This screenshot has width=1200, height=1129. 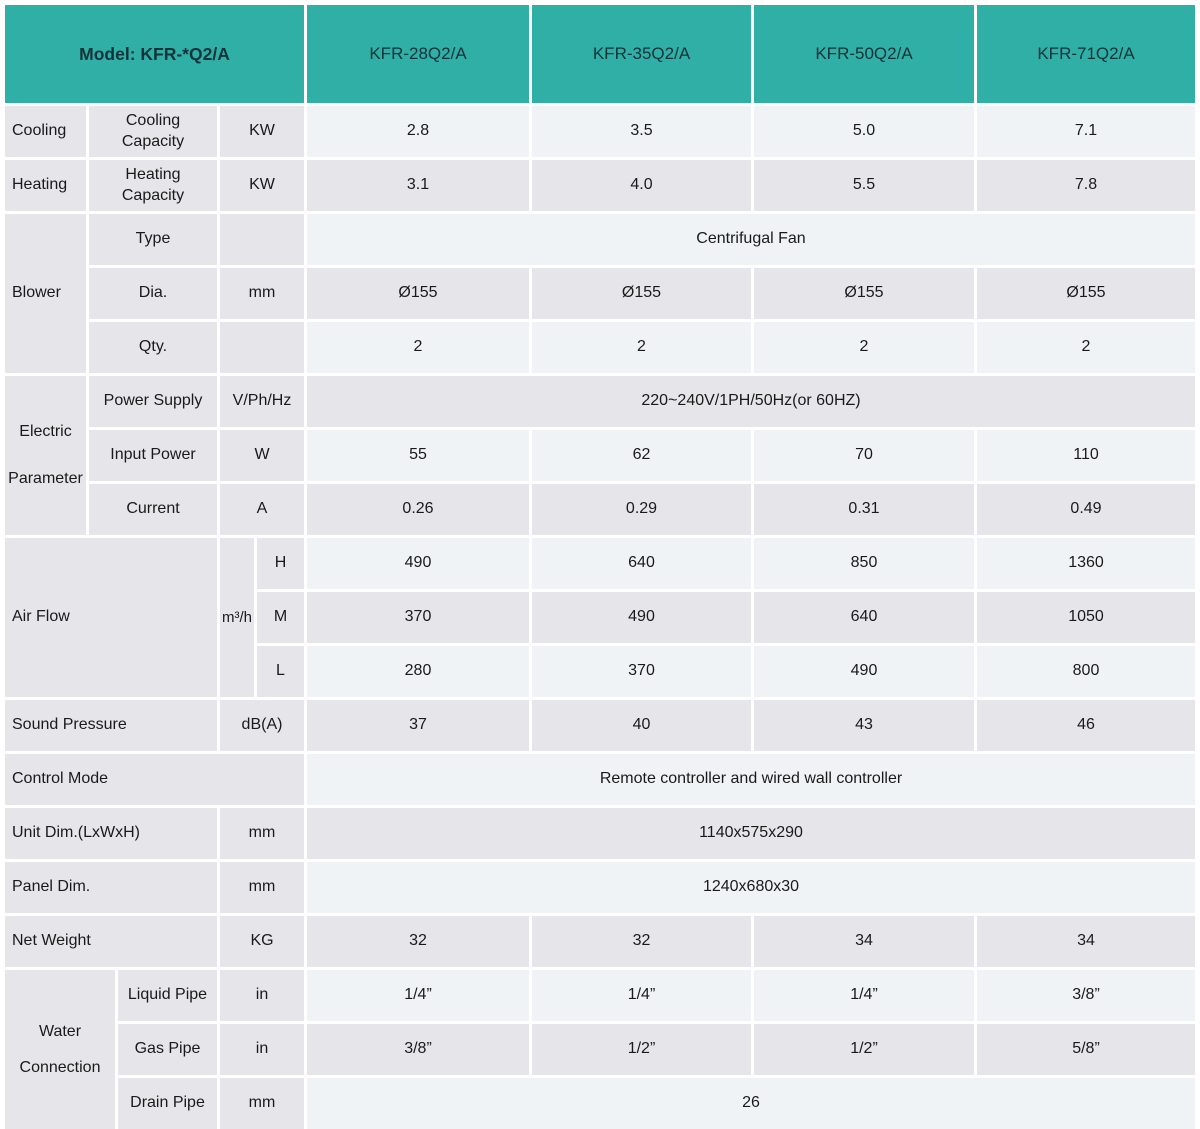 What do you see at coordinates (1086, 617) in the screenshot?
I see `air-flow-medium-value: 1050` at bounding box center [1086, 617].